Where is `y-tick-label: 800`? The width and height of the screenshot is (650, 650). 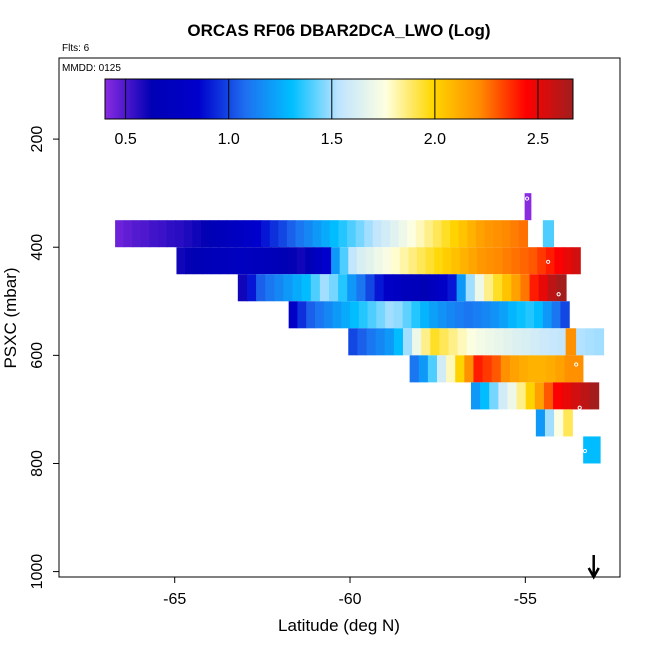 y-tick-label: 800 is located at coordinates (37, 463).